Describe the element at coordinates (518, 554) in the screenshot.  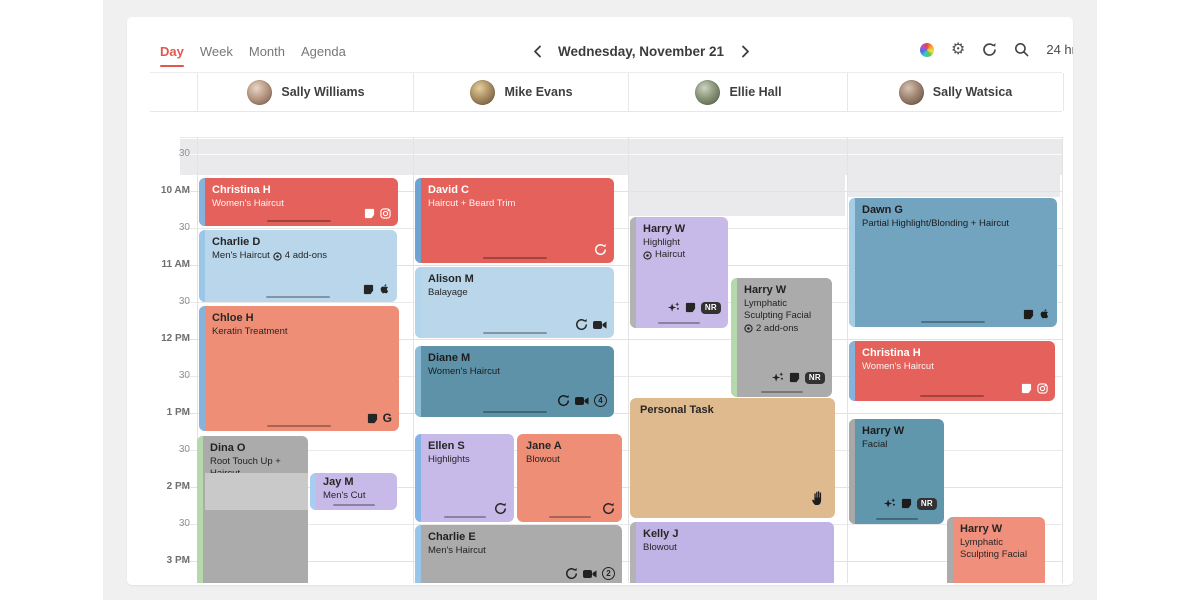
I see `appointment-charlie-e: Charlie E Men's Haircut 2` at that location.